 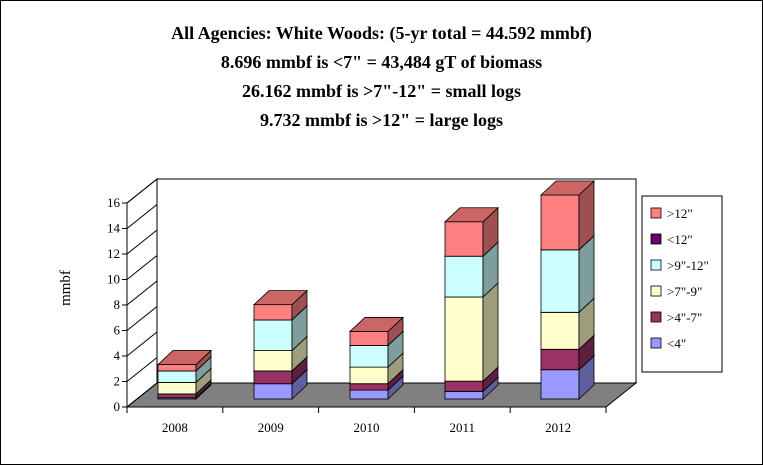 What do you see at coordinates (113, 253) in the screenshot?
I see `y-tick-label: 12` at bounding box center [113, 253].